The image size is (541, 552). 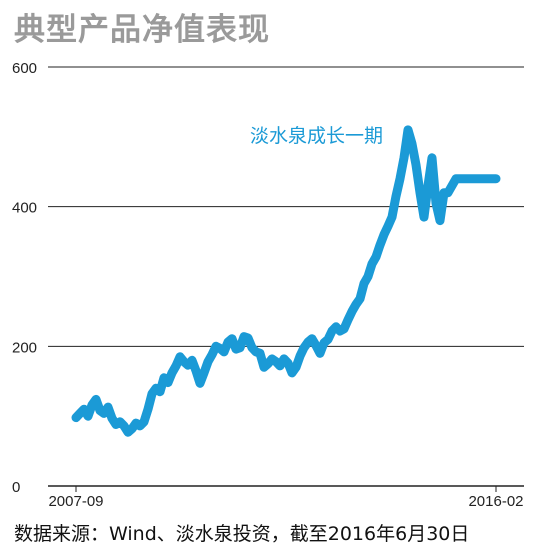 What do you see at coordinates (316, 136) in the screenshot?
I see `series-label: 淡水泉成长一期` at bounding box center [316, 136].